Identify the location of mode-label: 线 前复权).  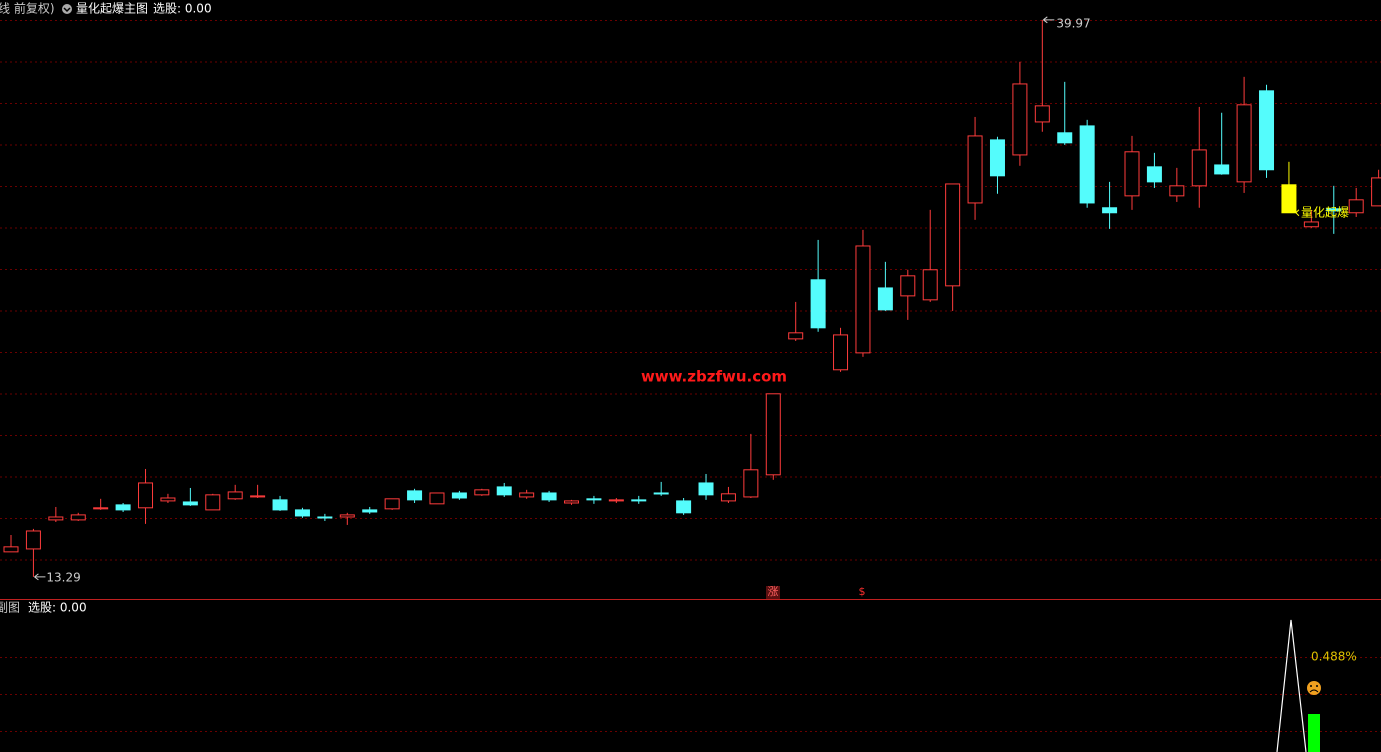
(27, 8).